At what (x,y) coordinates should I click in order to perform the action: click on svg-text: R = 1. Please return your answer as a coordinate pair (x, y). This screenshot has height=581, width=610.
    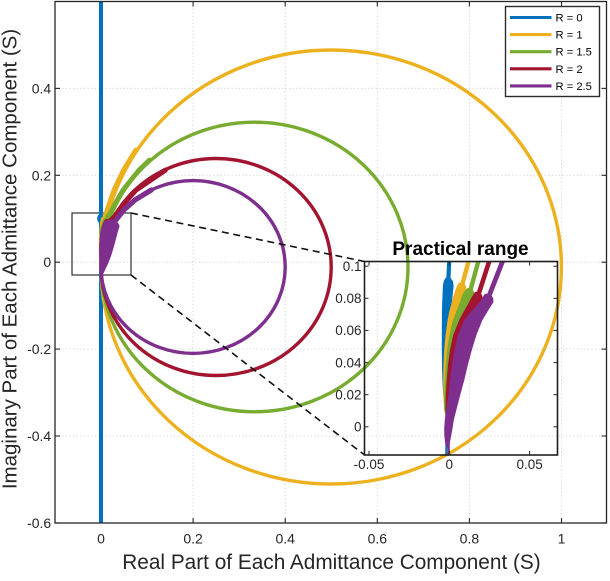
    Looking at the image, I should click on (569, 36).